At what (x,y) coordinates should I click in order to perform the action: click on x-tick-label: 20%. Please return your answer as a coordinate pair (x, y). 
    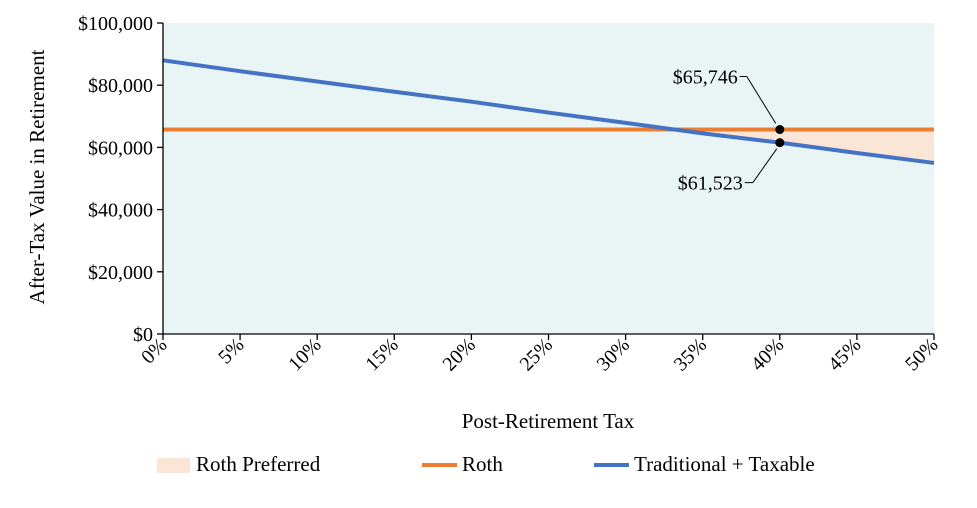
    Looking at the image, I should click on (458, 354).